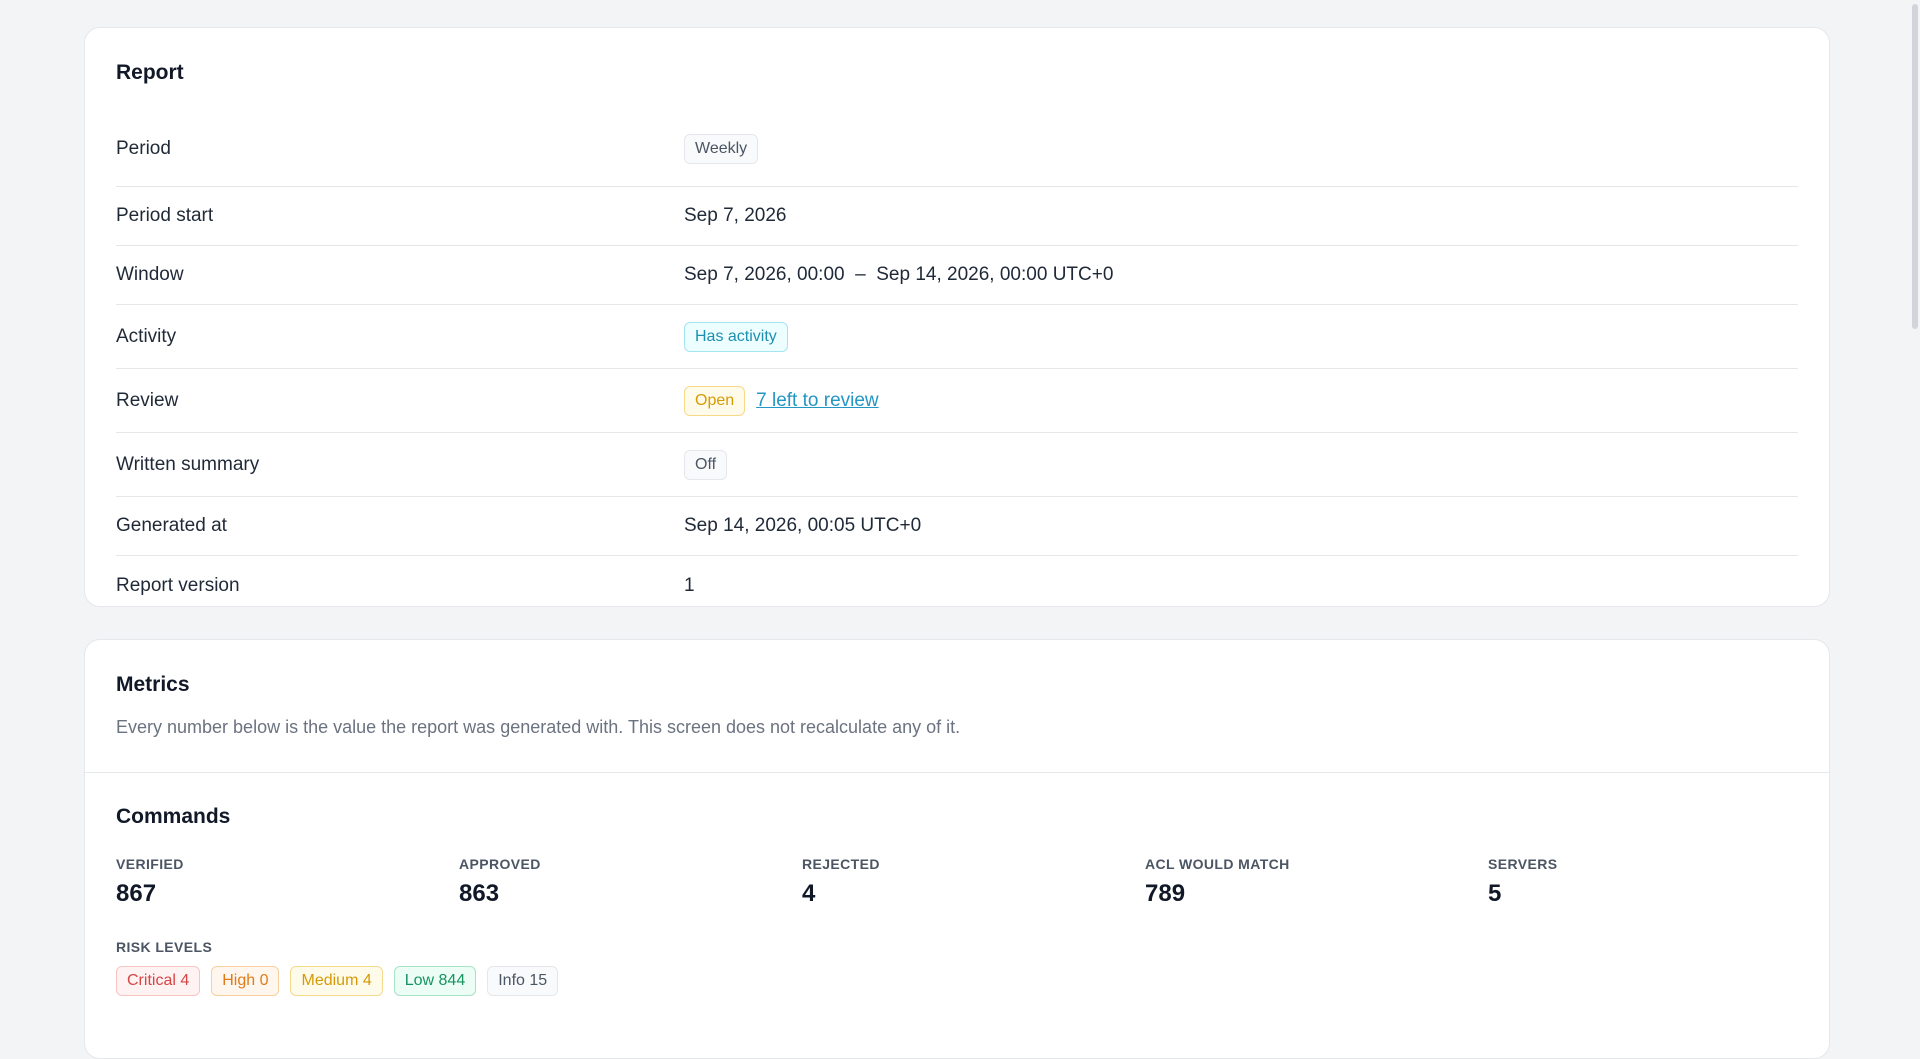  I want to click on review-status-badge: Open, so click(715, 400).